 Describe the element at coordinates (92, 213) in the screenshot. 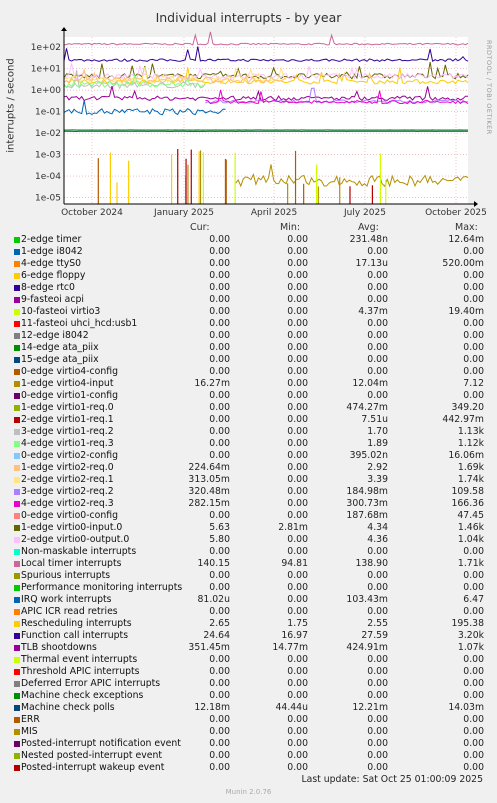

I see `x-tick-label: October 2024` at that location.